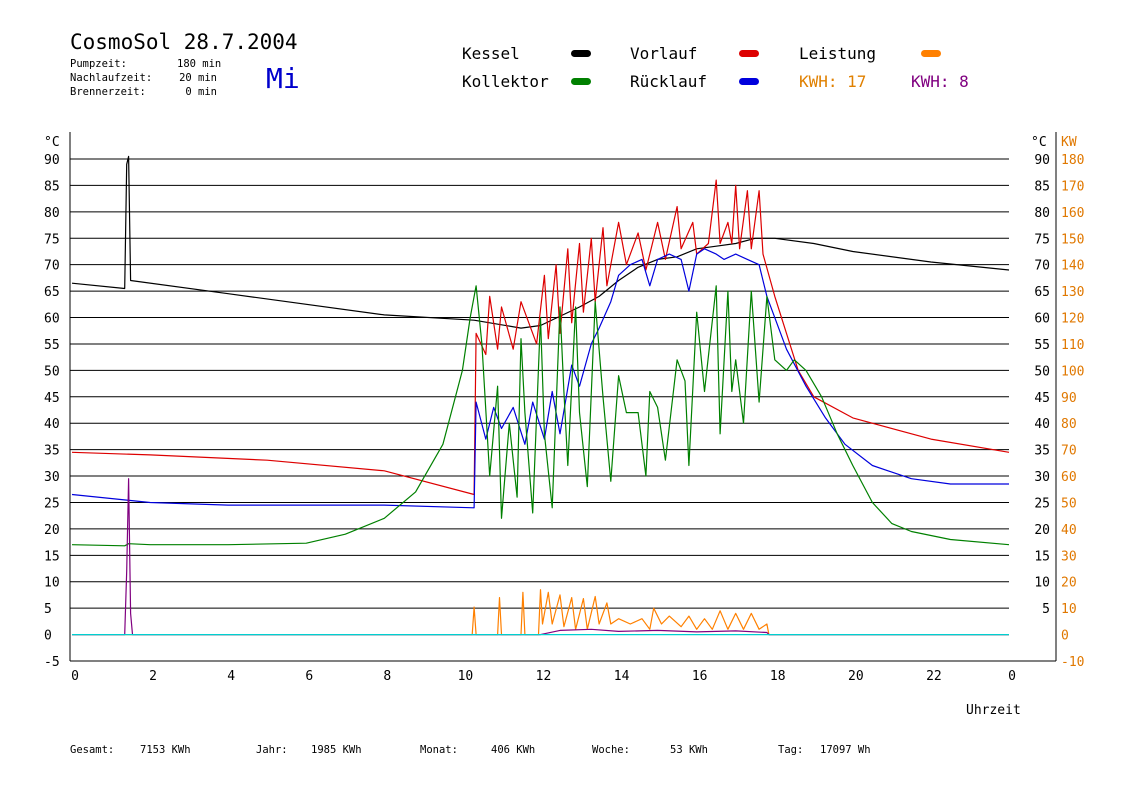 The width and height of the screenshot is (1148, 812). What do you see at coordinates (778, 676) in the screenshot?
I see `x-tick-label: 18` at bounding box center [778, 676].